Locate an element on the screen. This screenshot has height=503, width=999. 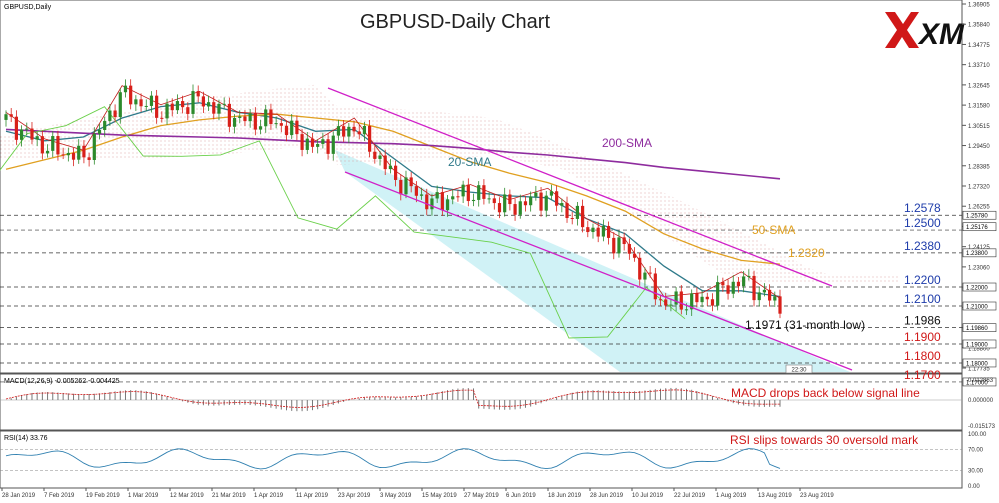
date-tick-label: 21 Mar 2019 is located at coordinates (229, 496).